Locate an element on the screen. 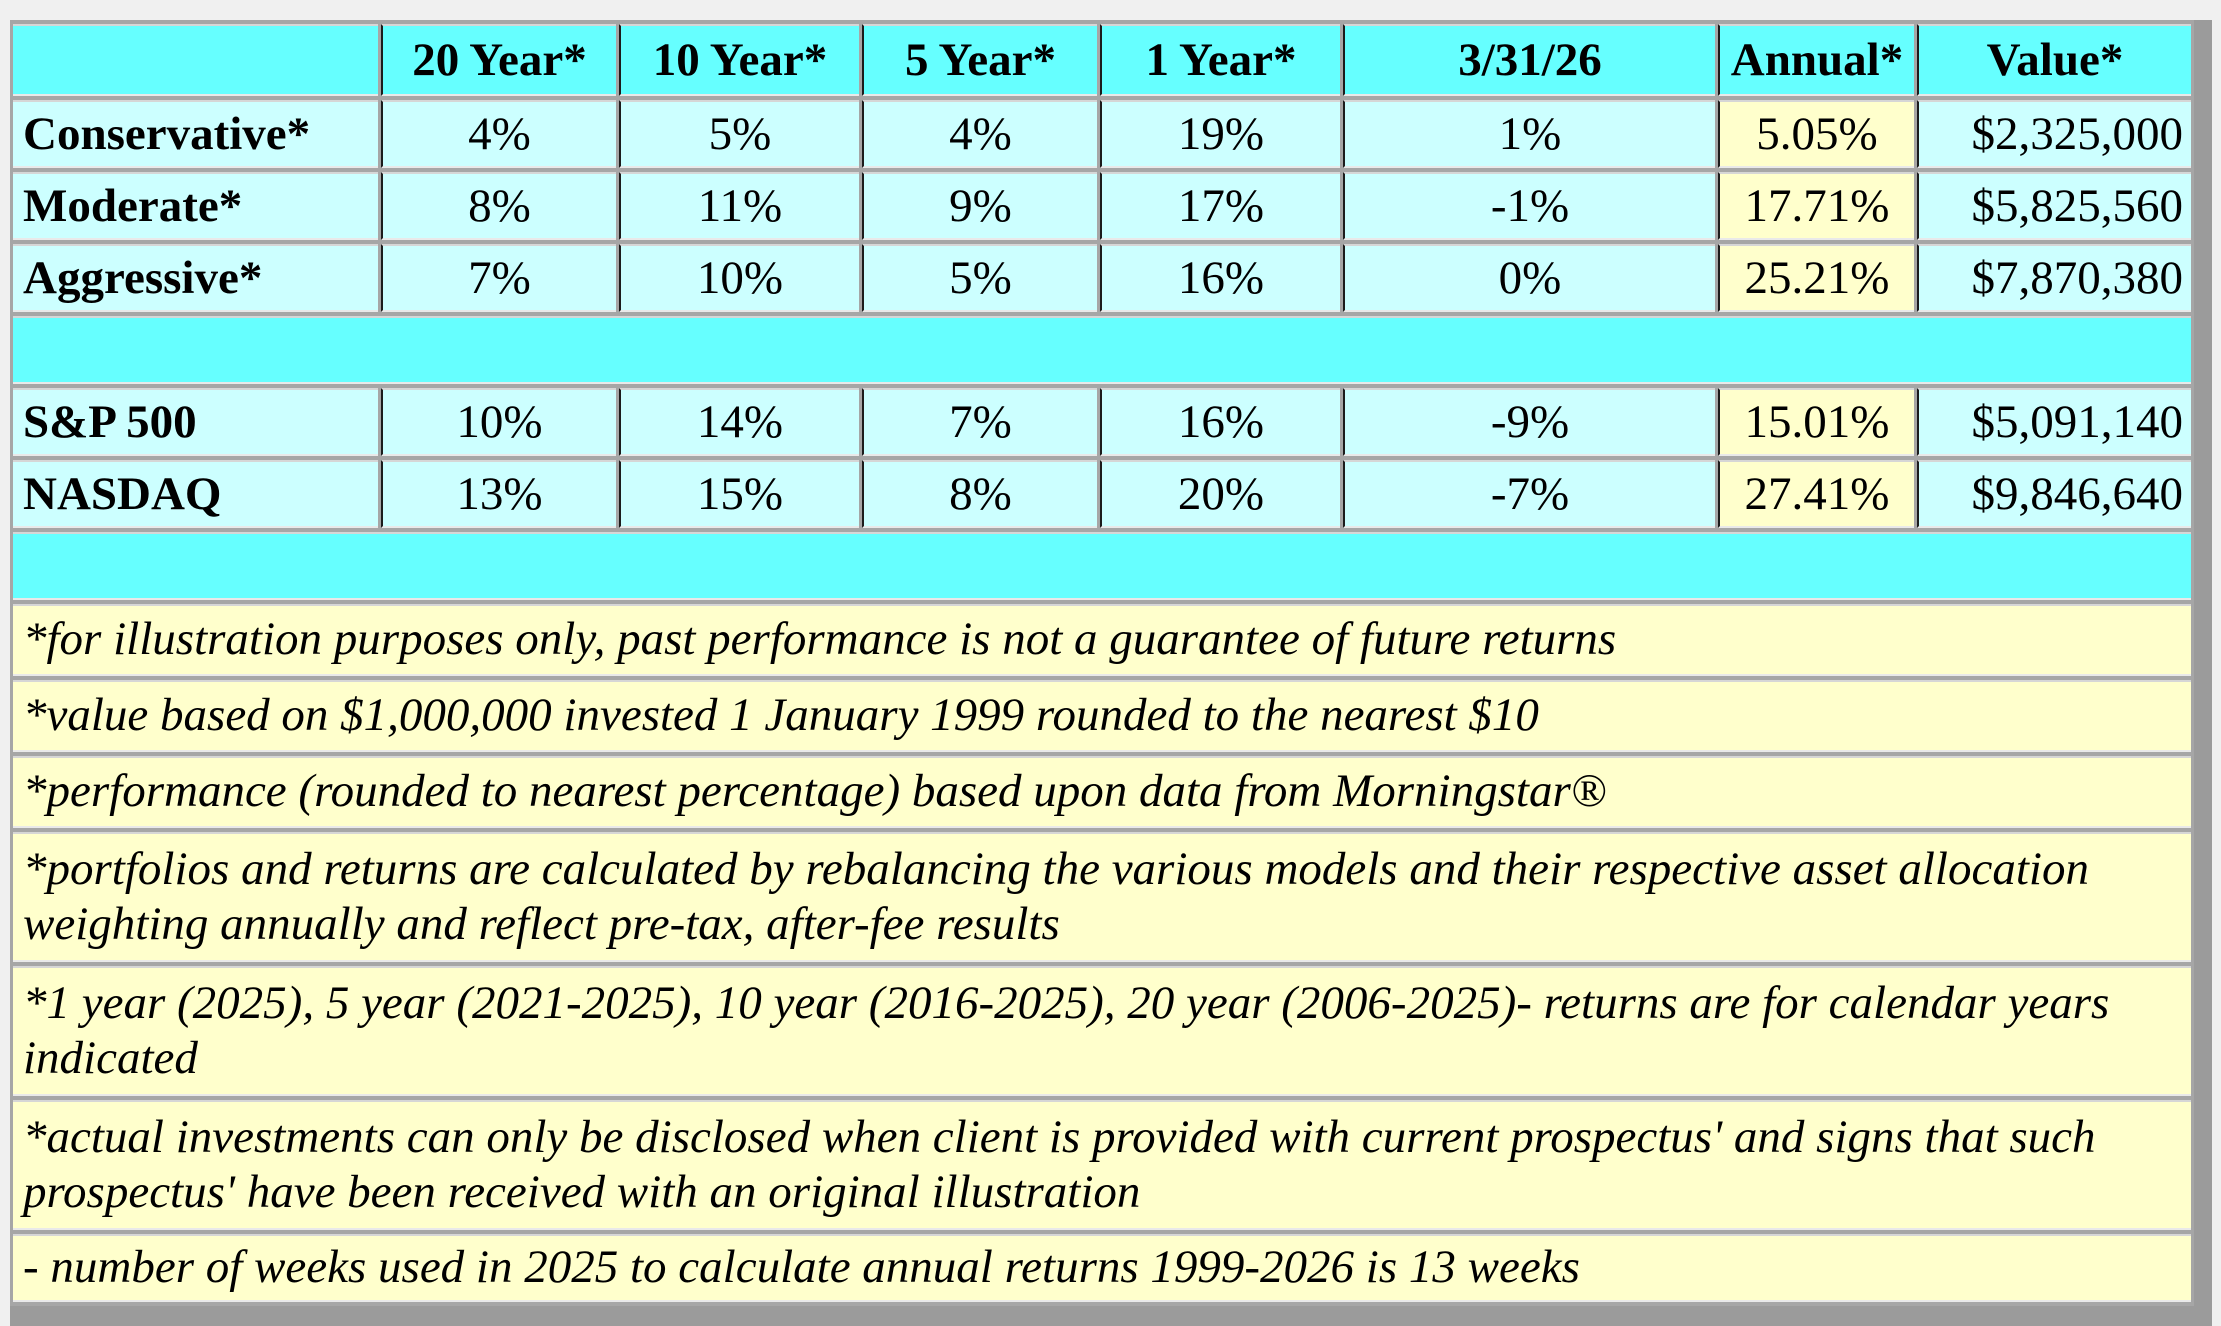 Image resolution: width=2221 pixels, height=1326 pixels. cell-value: $2,325,000 is located at coordinates (2054, 134).